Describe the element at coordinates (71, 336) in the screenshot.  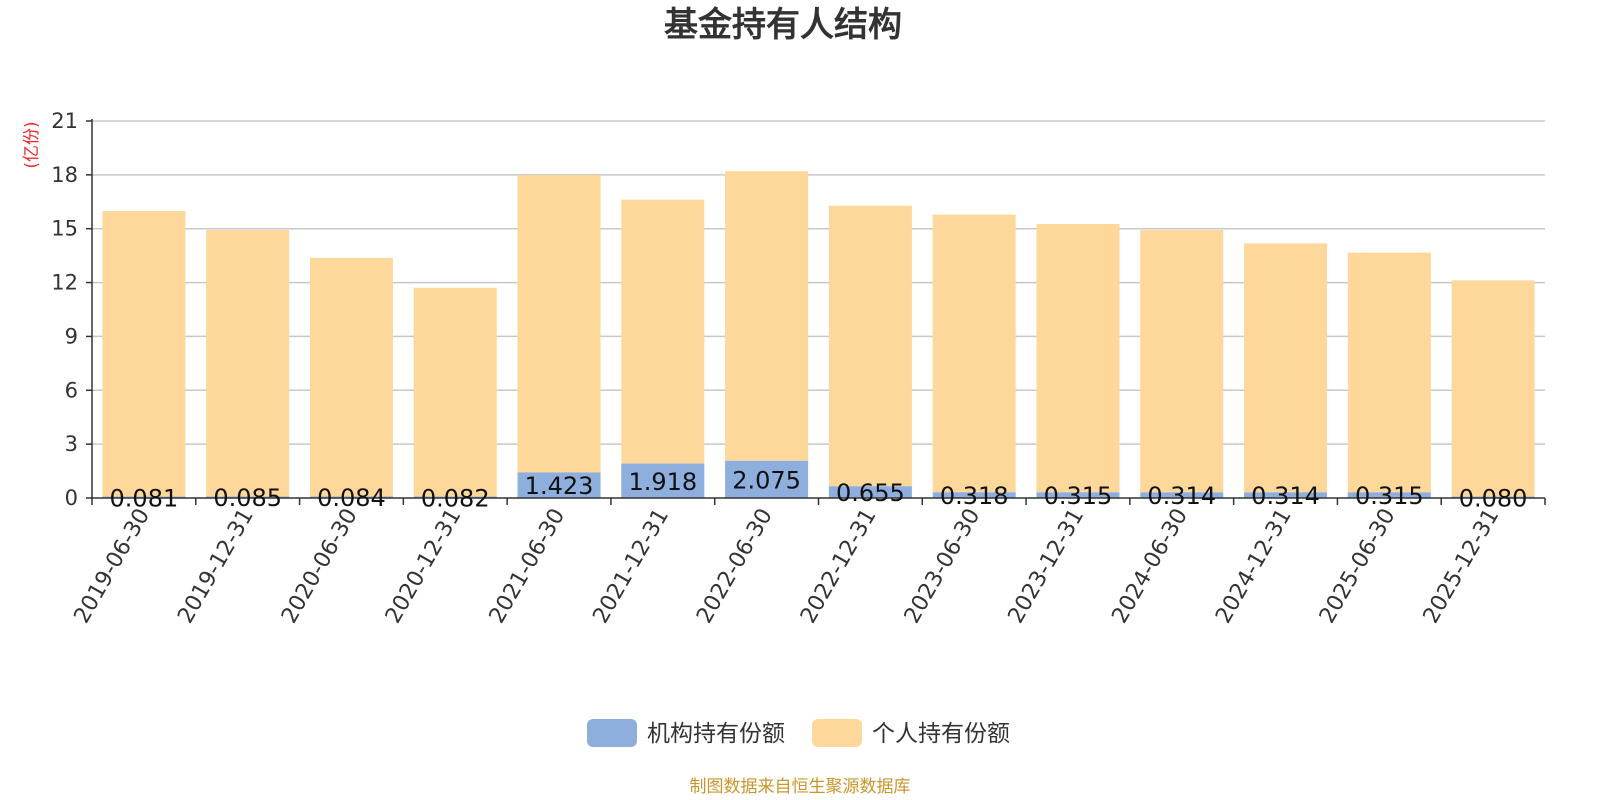
I see `y-tick-label: 9` at that location.